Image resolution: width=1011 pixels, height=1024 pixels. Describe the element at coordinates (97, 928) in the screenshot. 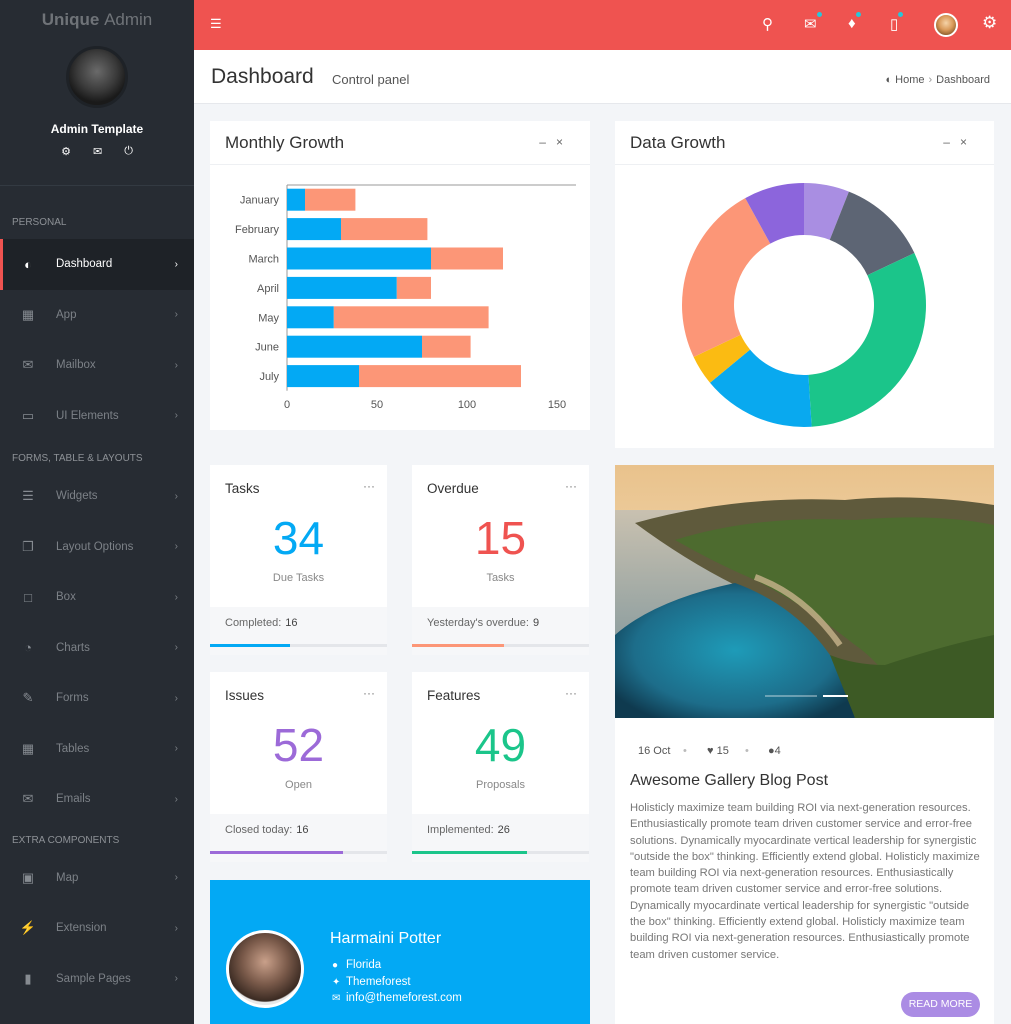

I see `sidebar-item-extension: ⚡ Extension ›` at that location.